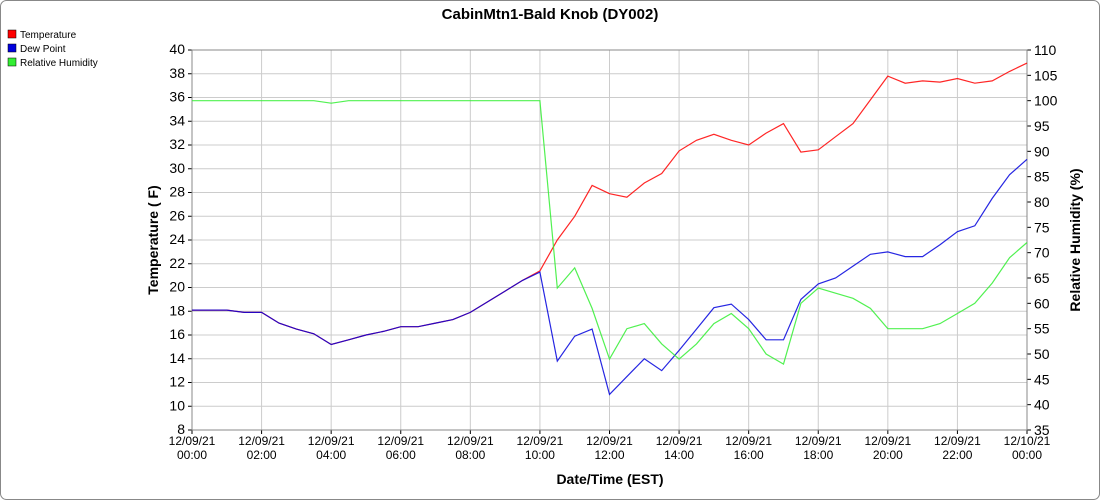  I want to click on x-tick-label: 12/09/21 20:00, so click(887, 448).